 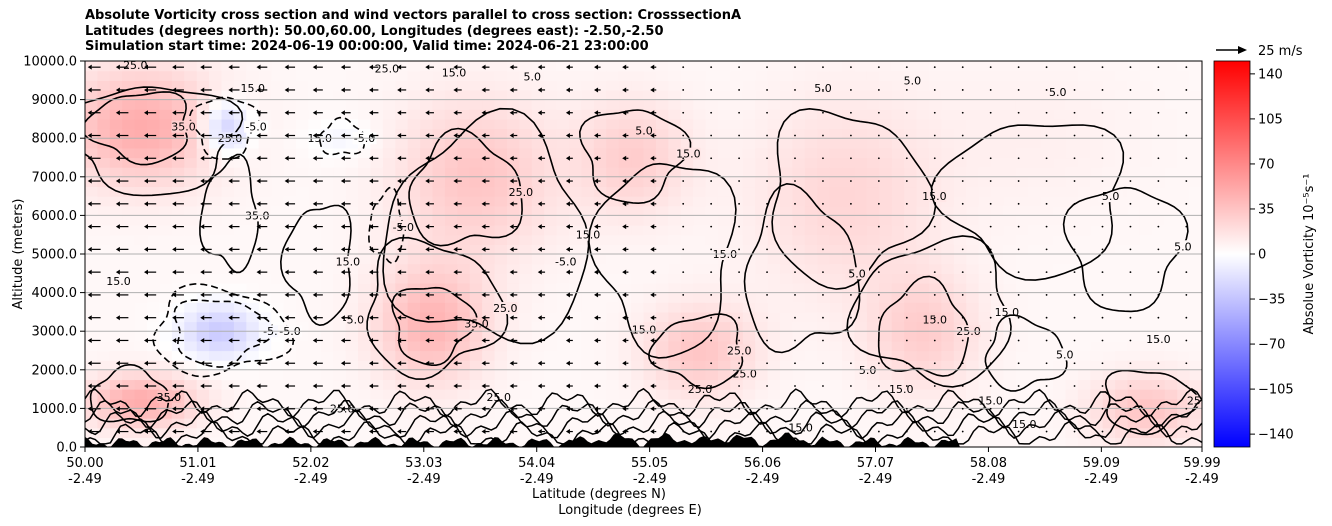 I want to click on x-tick-label-lat: 57.07, so click(x=875, y=463).